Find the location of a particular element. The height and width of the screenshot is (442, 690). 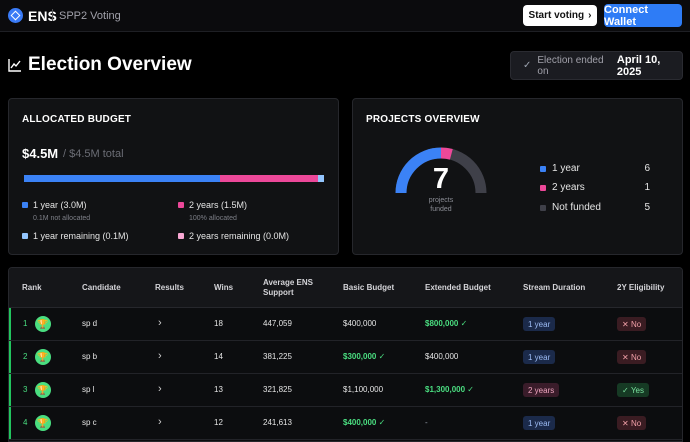

projects-funded-caption: projects funded is located at coordinates (441, 205).